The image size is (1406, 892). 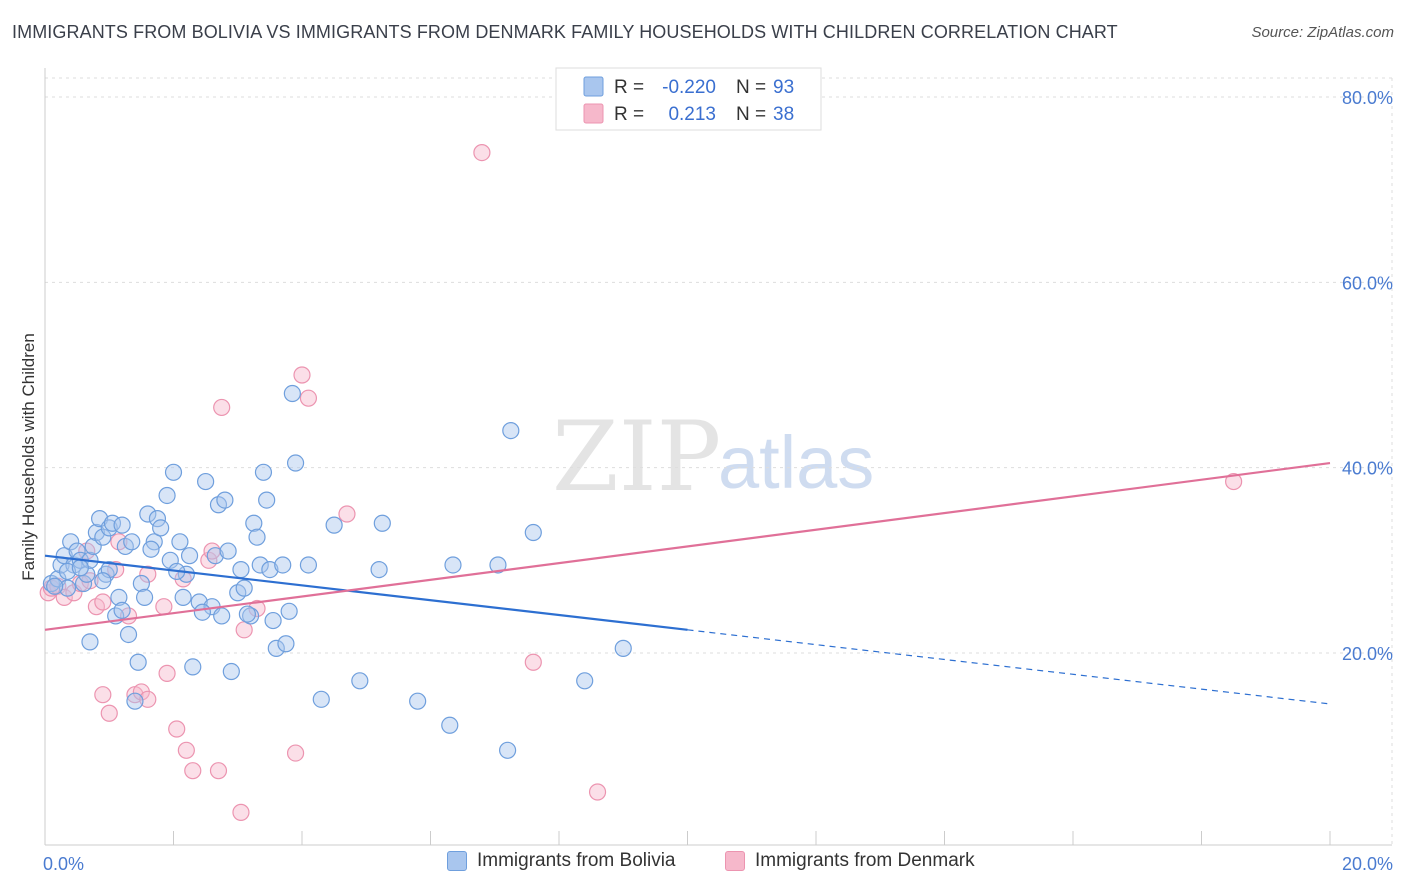 I want to click on legend-r-value-denmark: 0.213, so click(x=692, y=114).